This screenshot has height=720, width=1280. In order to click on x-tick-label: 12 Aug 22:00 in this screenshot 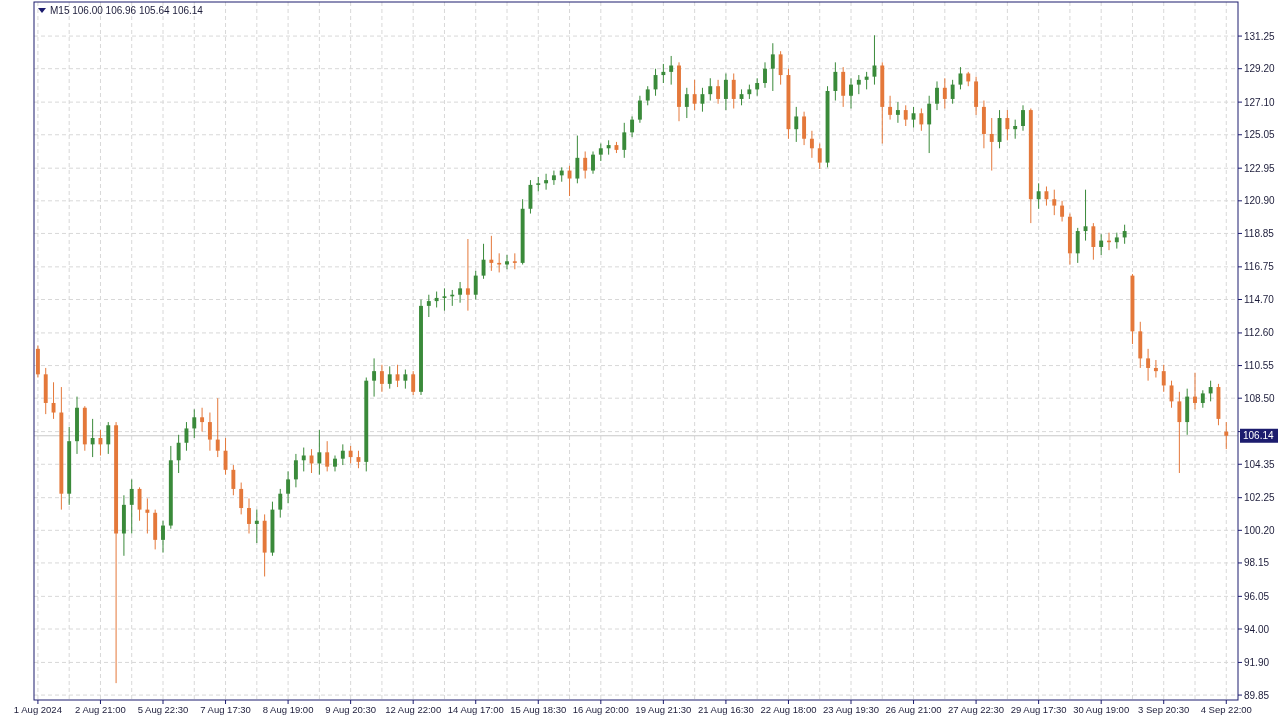, I will do `click(413, 709)`.